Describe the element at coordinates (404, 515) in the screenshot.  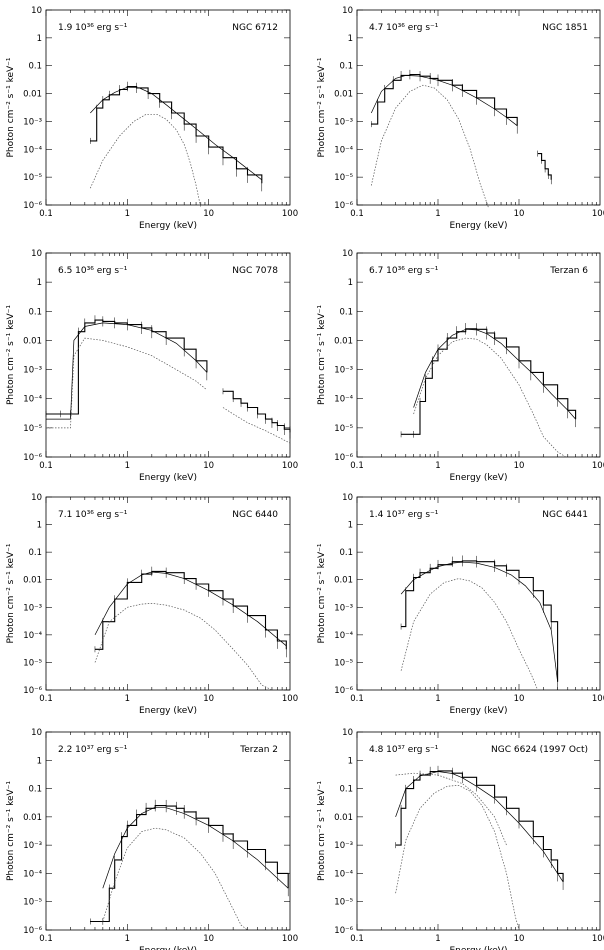
I see `luminosity-label: 1.4 10³⁷ erg s⁻¹` at that location.